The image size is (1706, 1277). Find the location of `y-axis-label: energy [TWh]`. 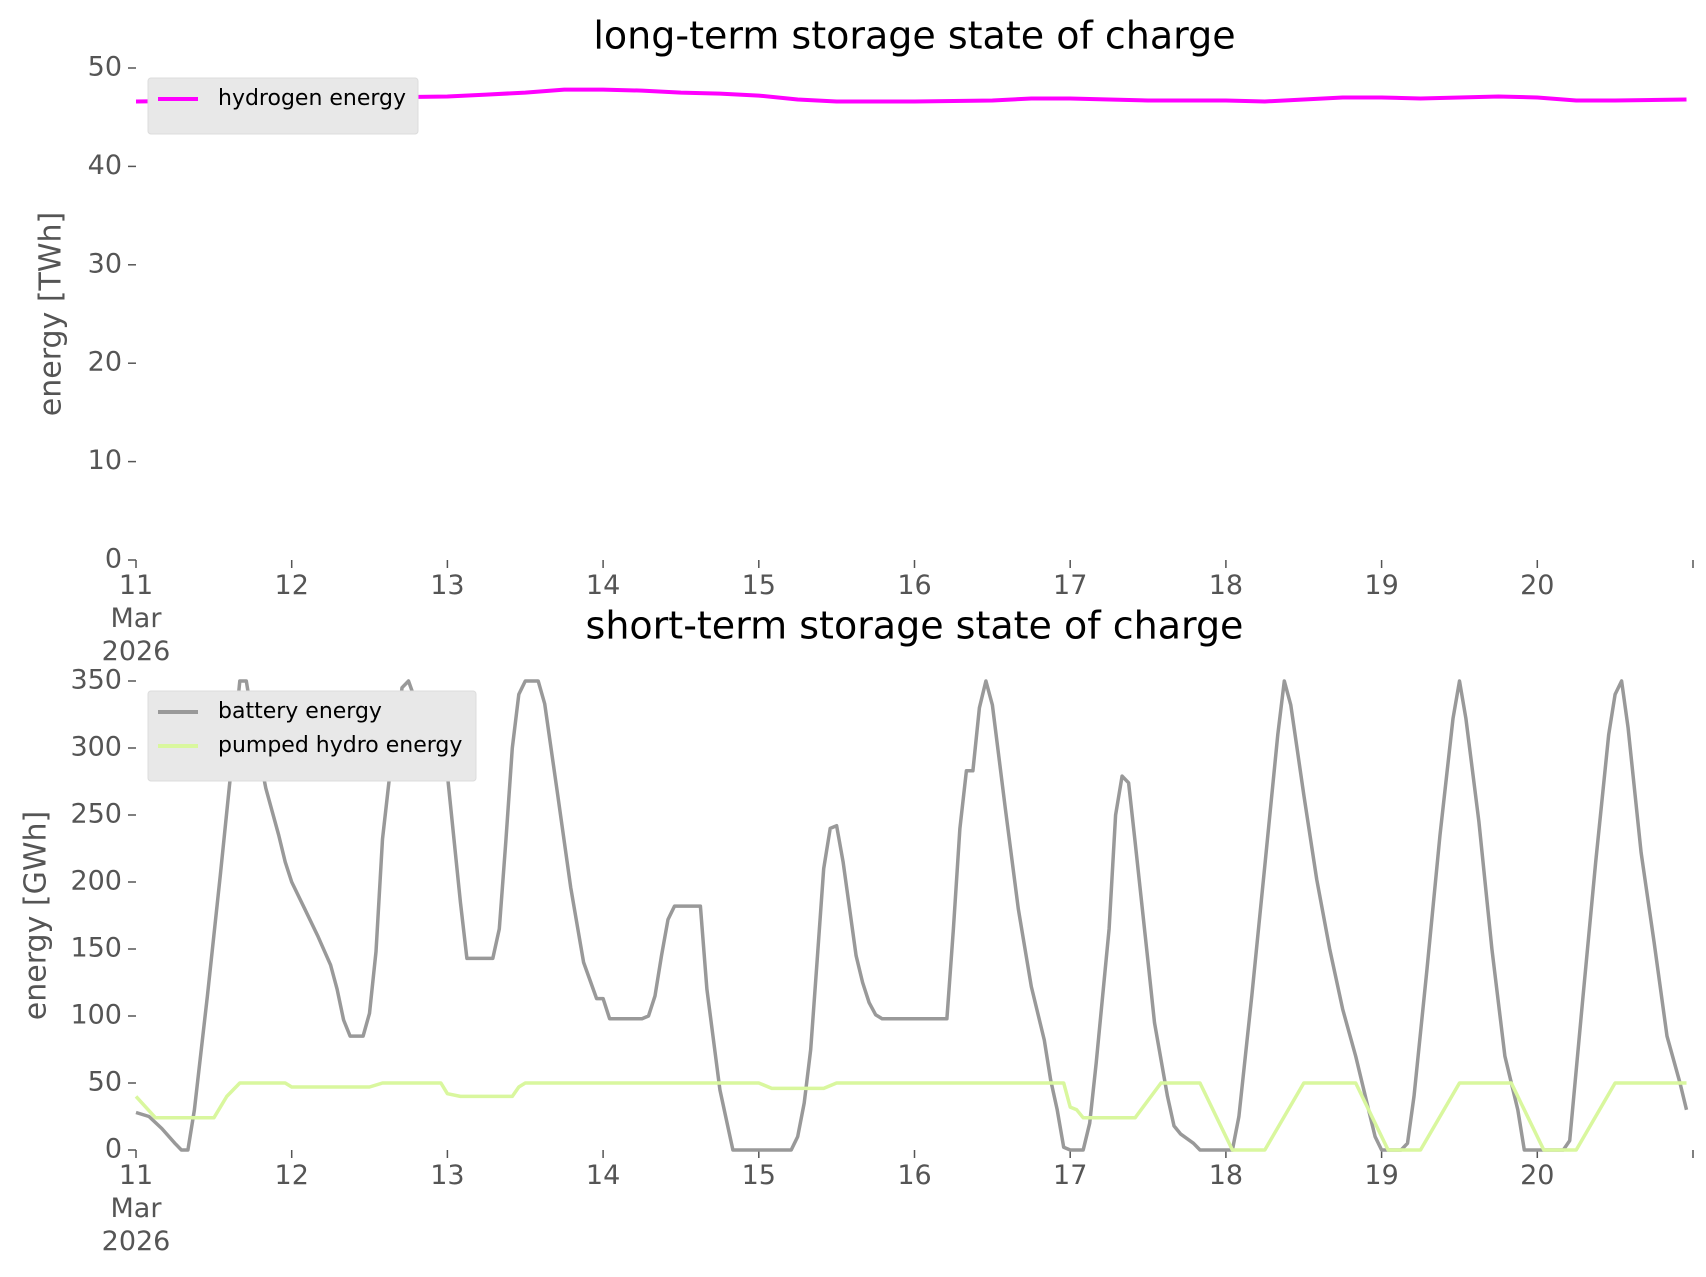

y-axis-label: energy [TWh] is located at coordinates (51, 314).